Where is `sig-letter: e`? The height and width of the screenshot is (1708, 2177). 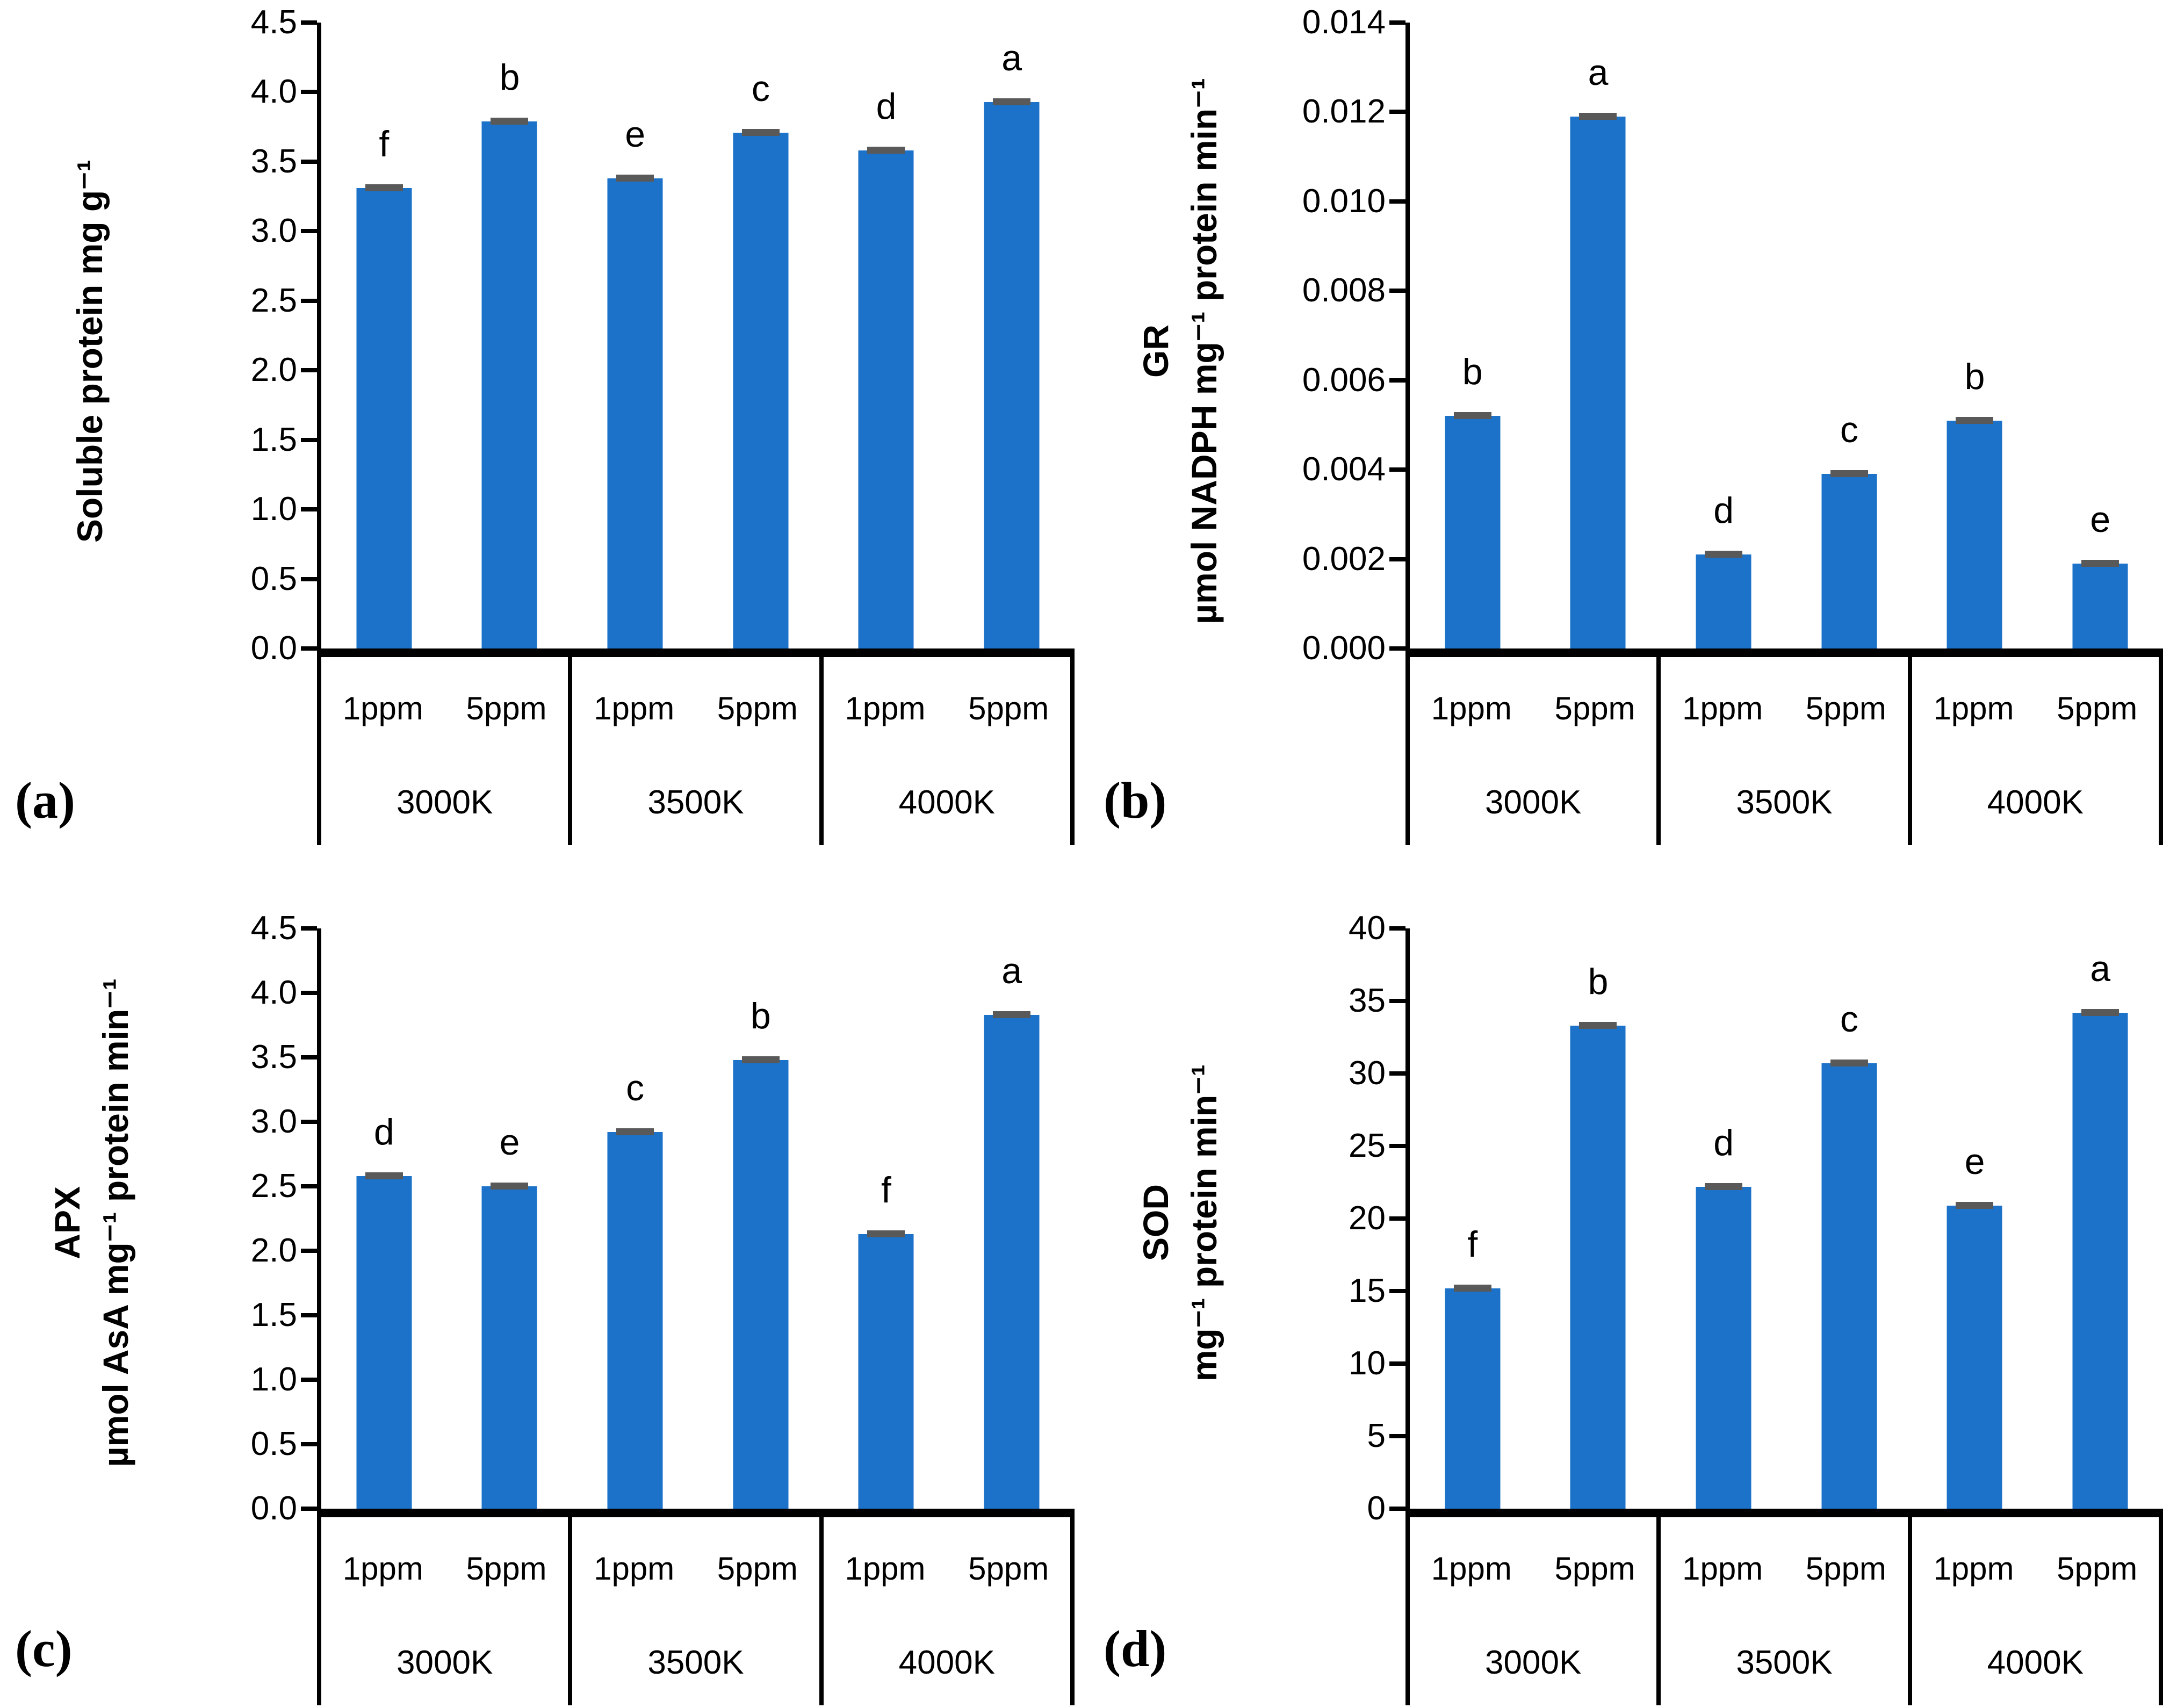
sig-letter: e is located at coordinates (509, 1142).